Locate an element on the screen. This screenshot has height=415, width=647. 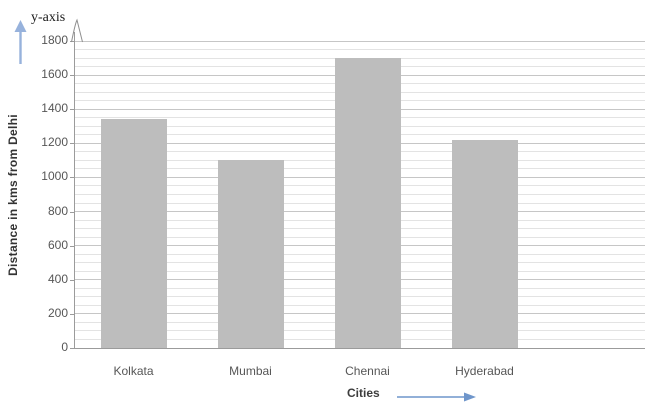
axis-tip-stroke is located at coordinates (77, 30).